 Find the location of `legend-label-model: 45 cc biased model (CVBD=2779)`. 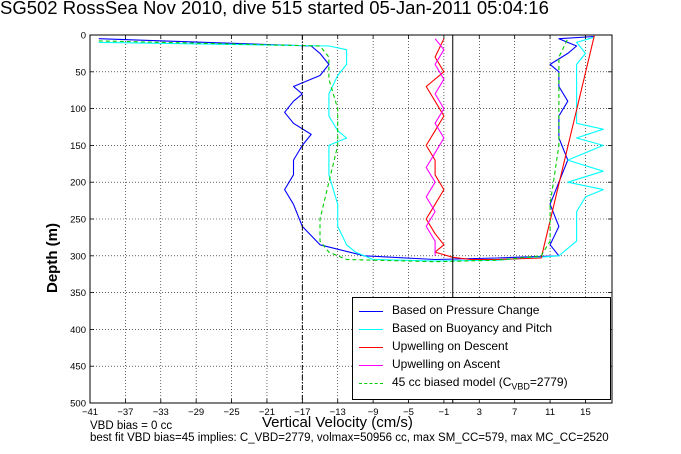

legend-label-model: 45 cc biased model (CVBD=2779) is located at coordinates (480, 383).